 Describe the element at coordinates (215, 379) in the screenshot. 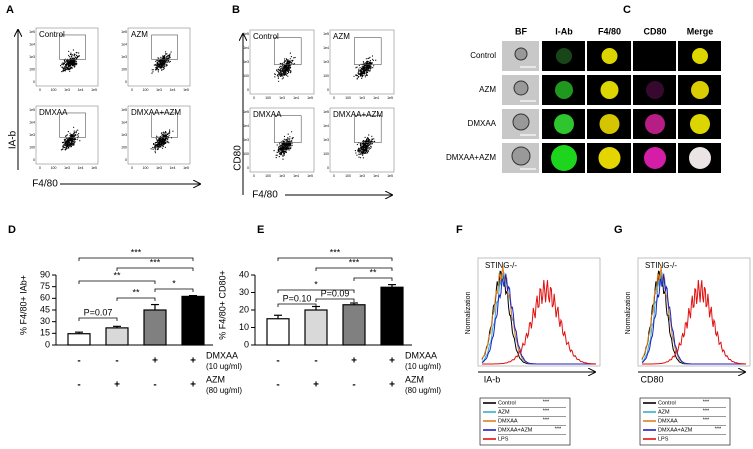

I see `treatment-name: AZM` at that location.